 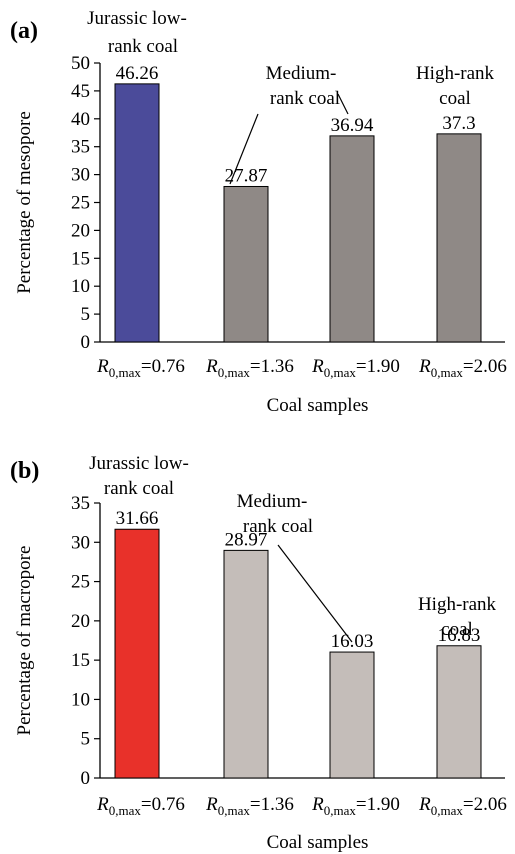 What do you see at coordinates (246, 539) in the screenshot?
I see `data-label: 28.97` at bounding box center [246, 539].